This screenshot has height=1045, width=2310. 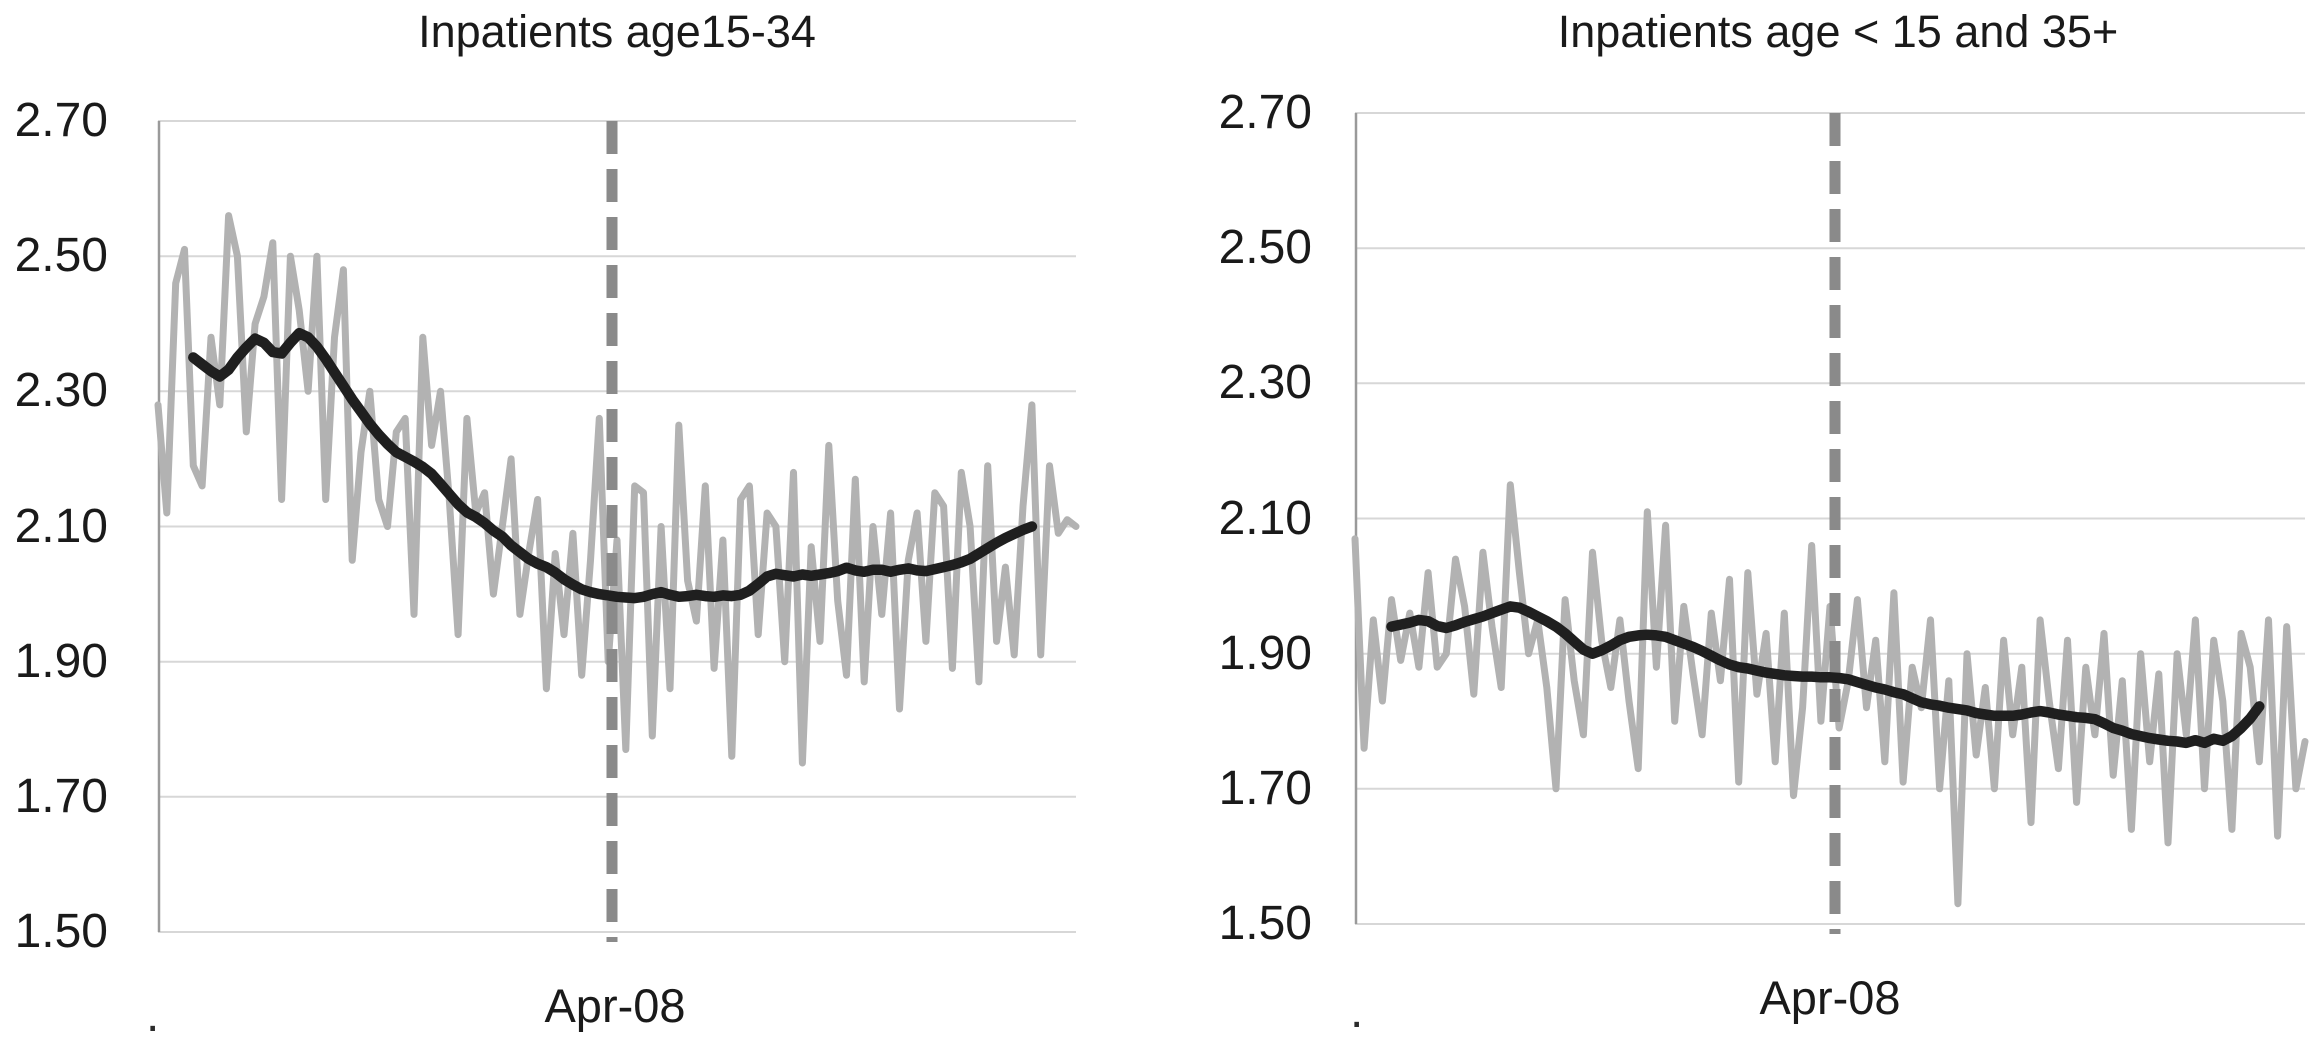 I want to click on x-tick-label-left: Apr-08, so click(x=615, y=1005).